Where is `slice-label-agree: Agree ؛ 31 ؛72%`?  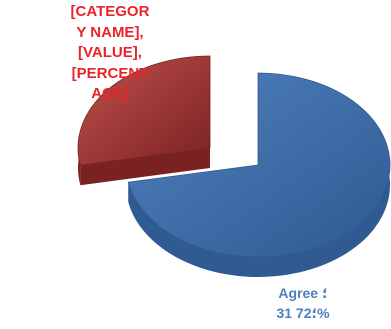
slice-label-agree: Agree ؛ 31 ؛72% is located at coordinates (303, 303).